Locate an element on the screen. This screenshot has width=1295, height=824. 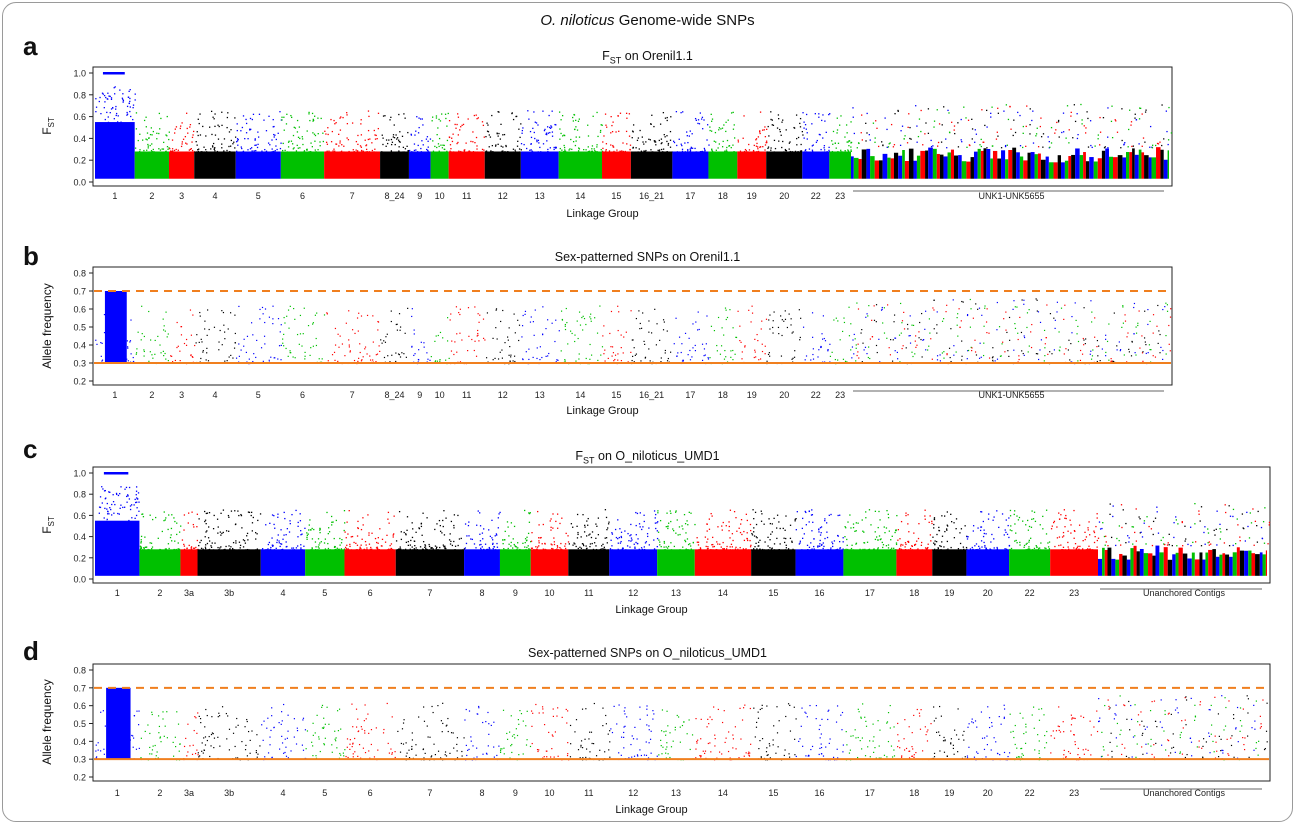
group-2-points is located at coordinates (160, 543).